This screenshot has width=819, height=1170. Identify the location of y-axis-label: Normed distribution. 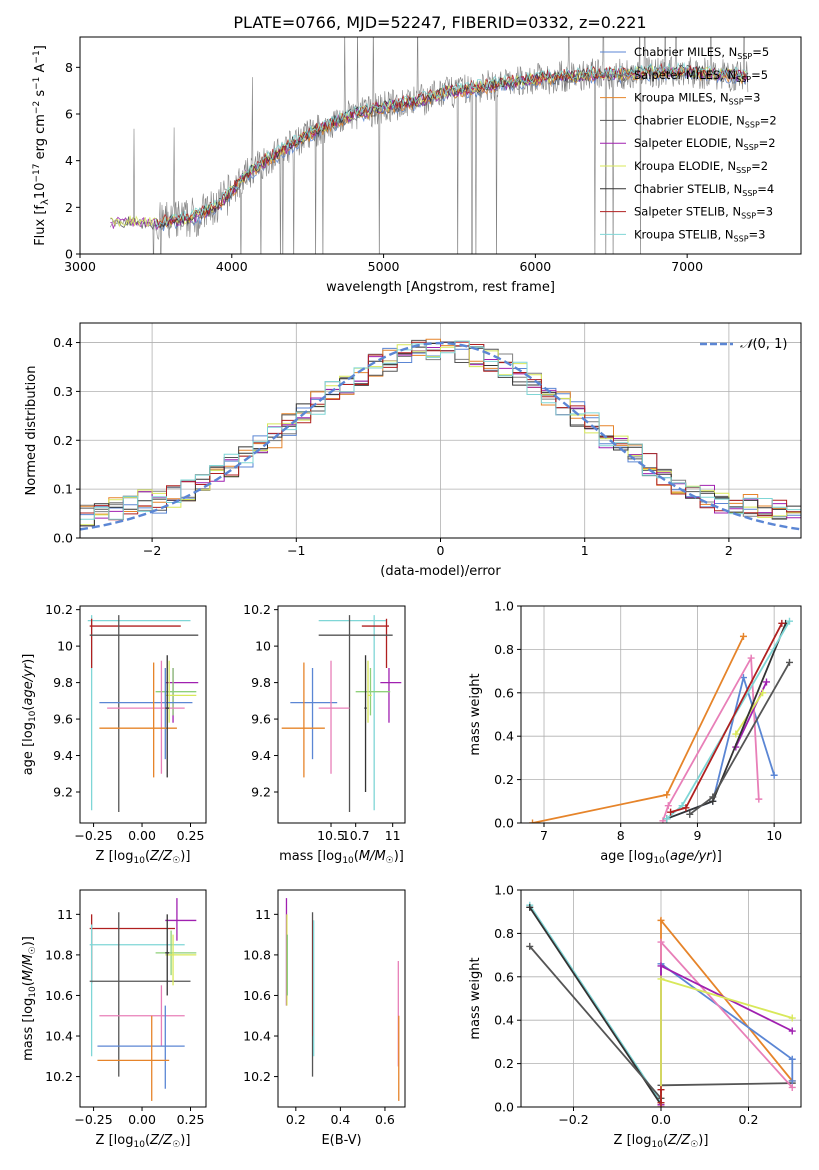
(31, 431).